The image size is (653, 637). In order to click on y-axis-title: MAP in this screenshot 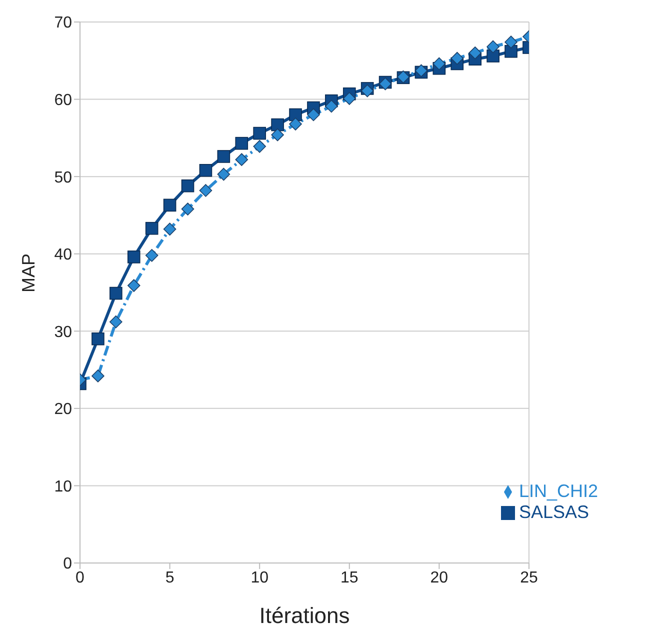, I will do `click(28, 272)`.